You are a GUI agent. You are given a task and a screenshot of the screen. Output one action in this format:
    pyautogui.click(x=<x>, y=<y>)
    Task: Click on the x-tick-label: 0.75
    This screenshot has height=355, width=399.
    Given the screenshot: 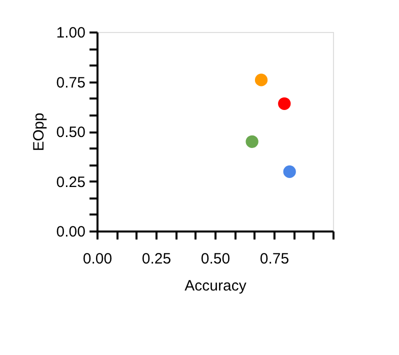 What is the action you would take?
    pyautogui.click(x=275, y=259)
    